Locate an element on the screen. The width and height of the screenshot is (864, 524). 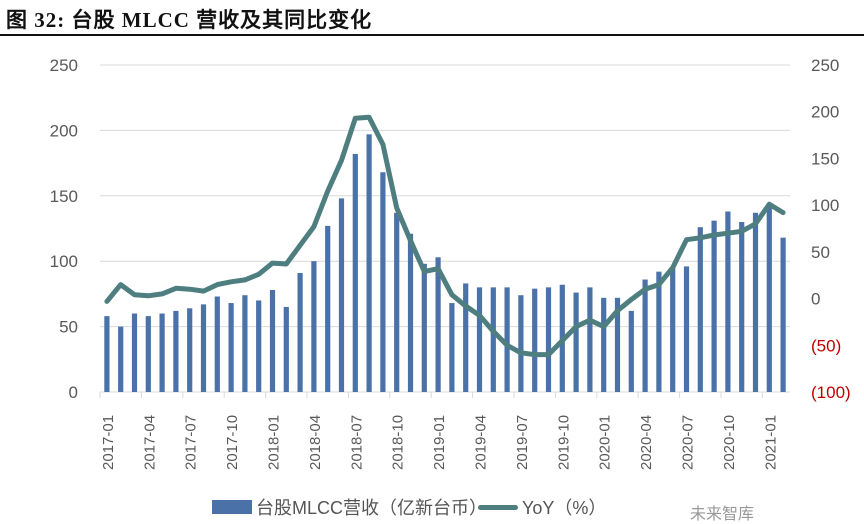
x-axis-tick-label: 2019-01 is located at coordinates (439, 442).